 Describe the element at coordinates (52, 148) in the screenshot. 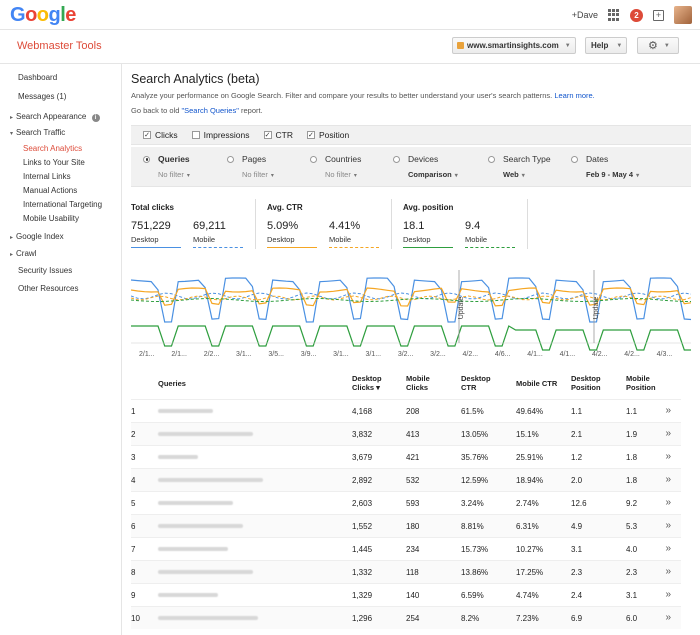

I see `sidebar-item-search-analytics: Search Analytics` at that location.